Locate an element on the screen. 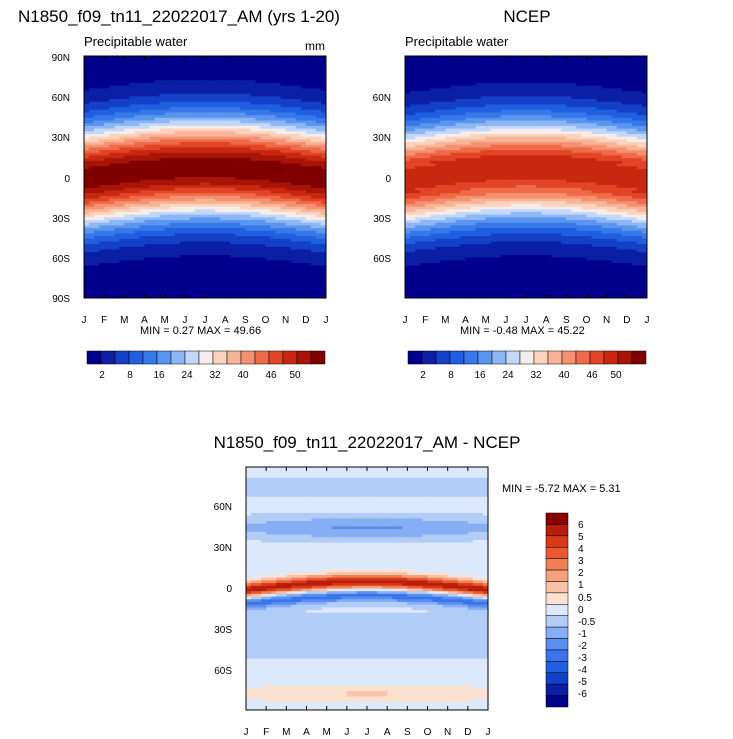 The width and height of the screenshot is (733, 739). month-label: J is located at coordinates (84, 320).